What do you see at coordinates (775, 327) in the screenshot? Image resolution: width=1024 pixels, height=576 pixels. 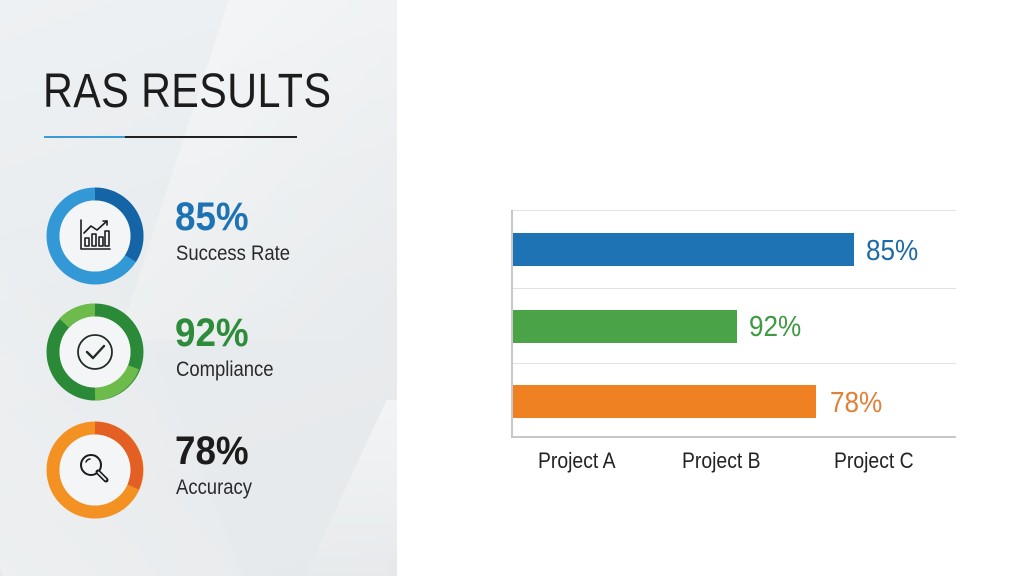 I see `bar-value-label: 92%` at bounding box center [775, 327].